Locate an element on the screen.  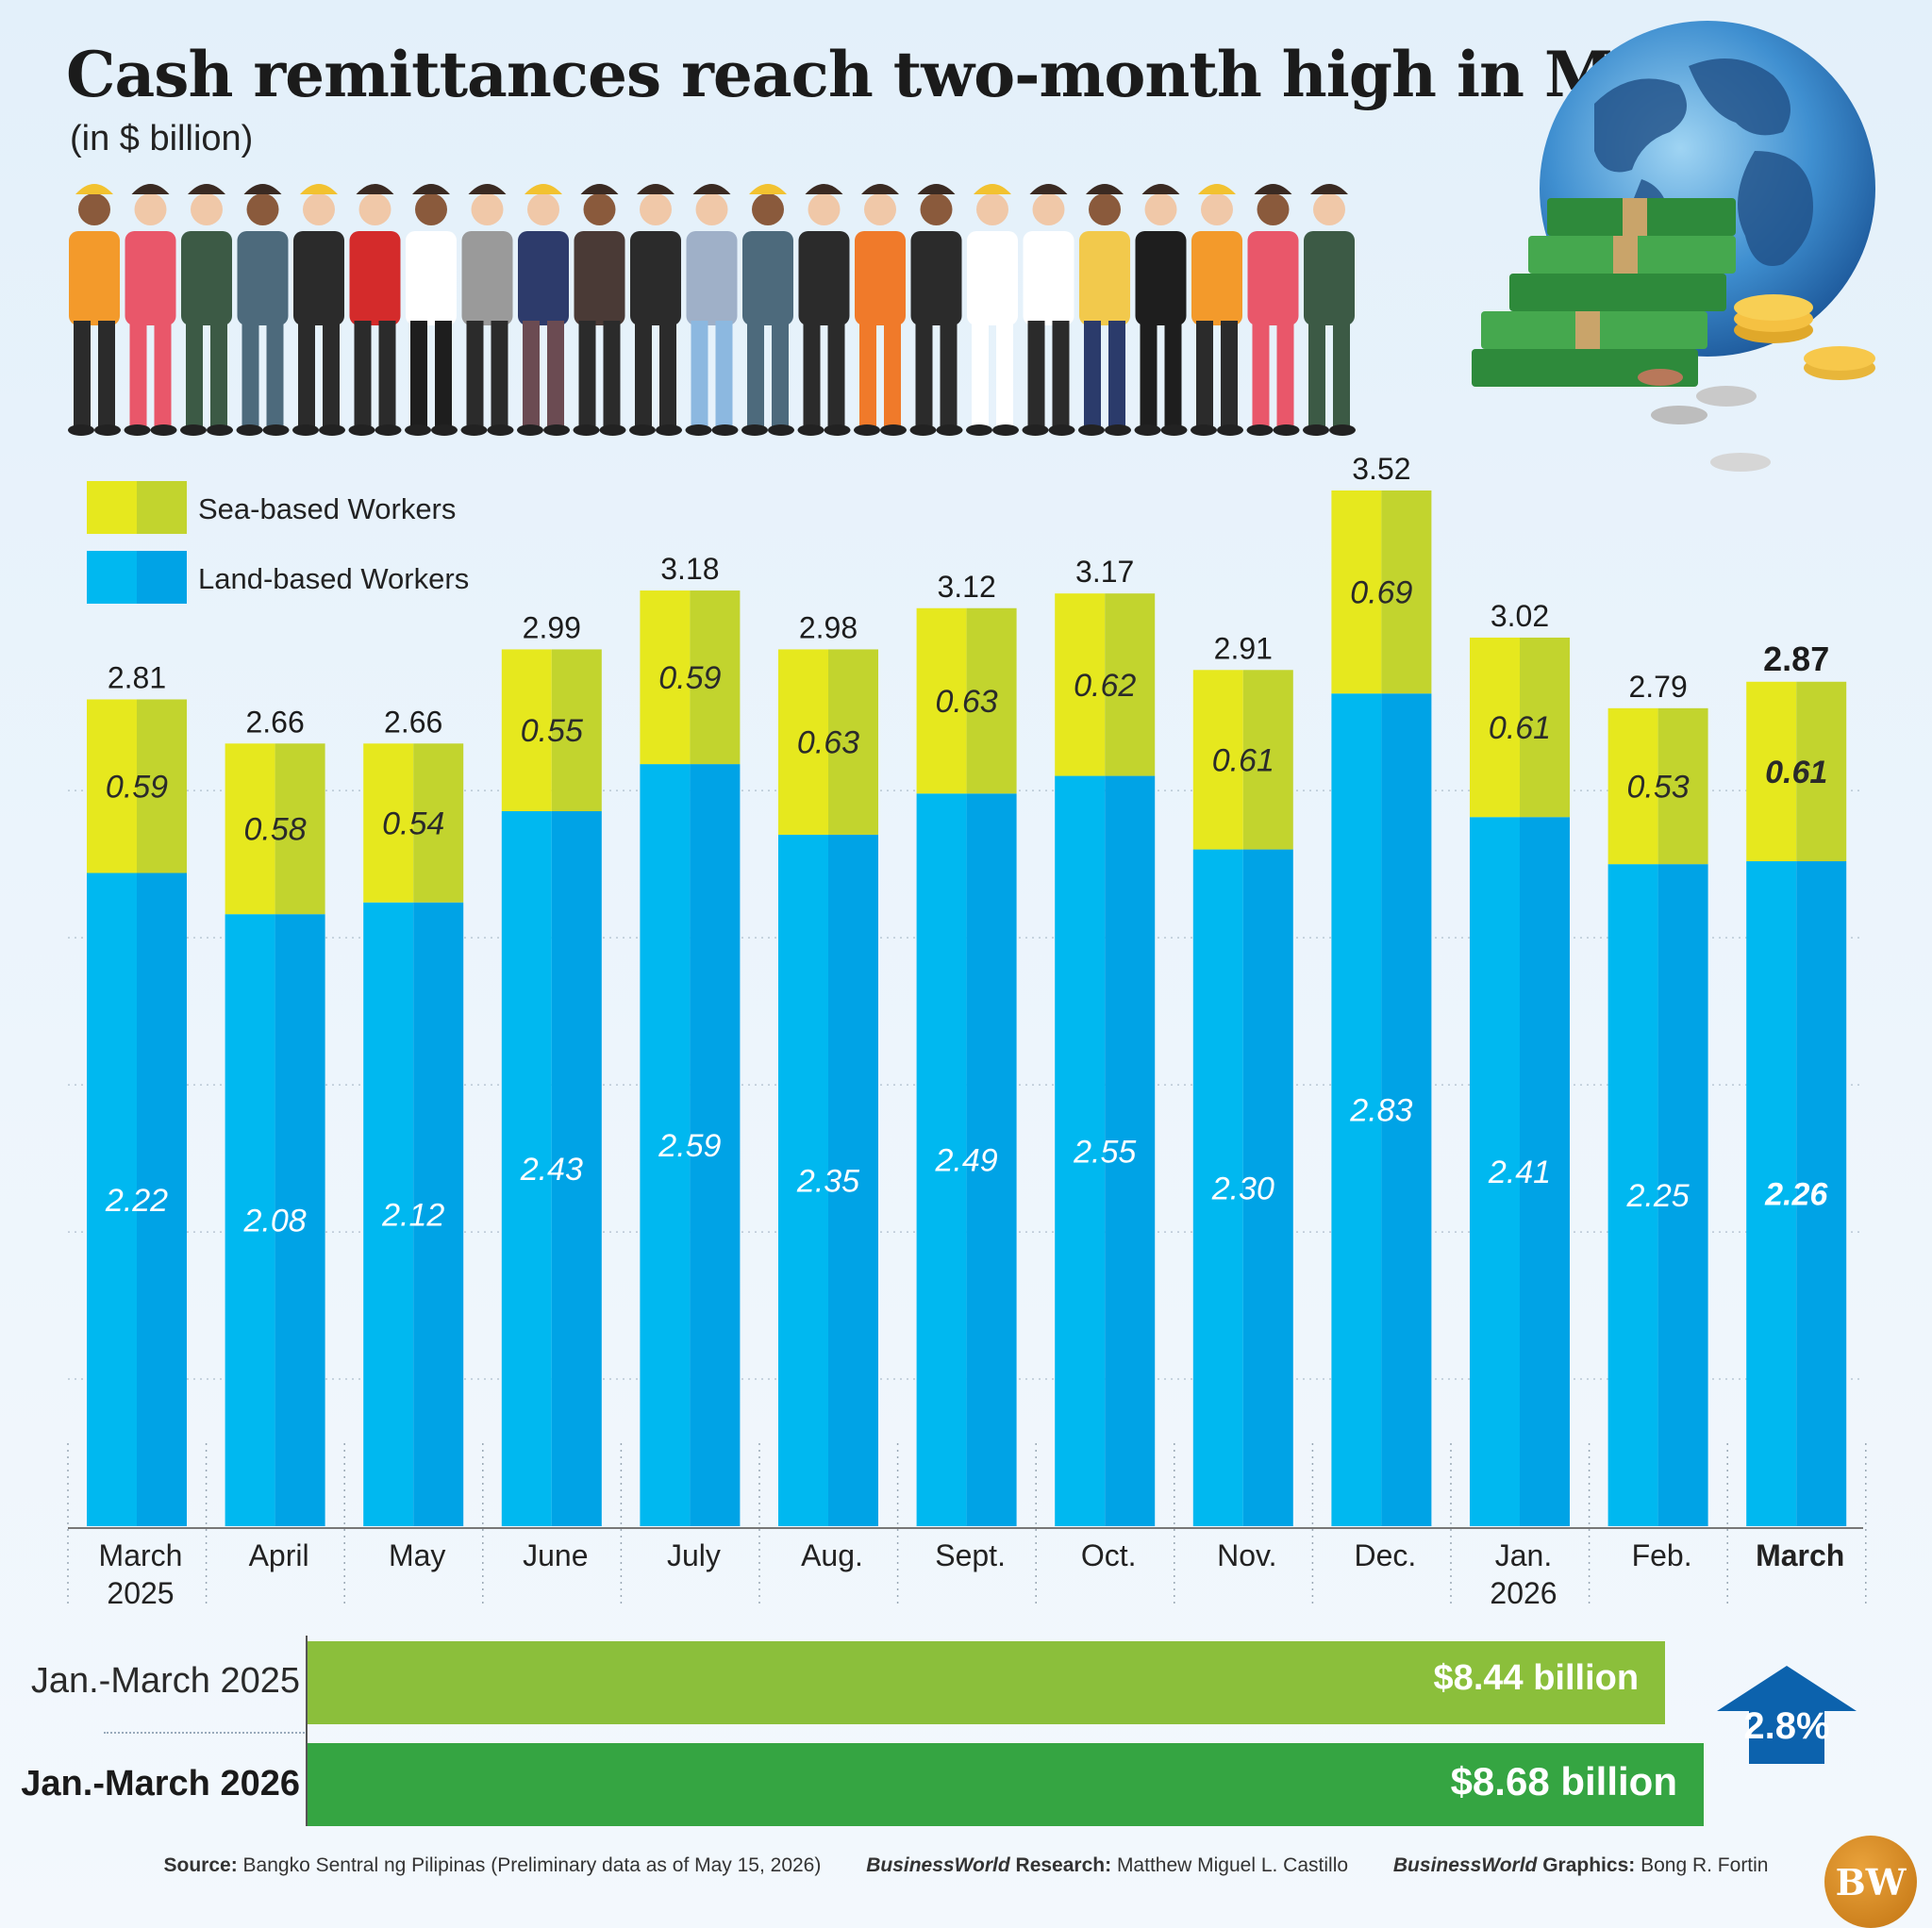
source-label: Source: is located at coordinates (201, 1865).